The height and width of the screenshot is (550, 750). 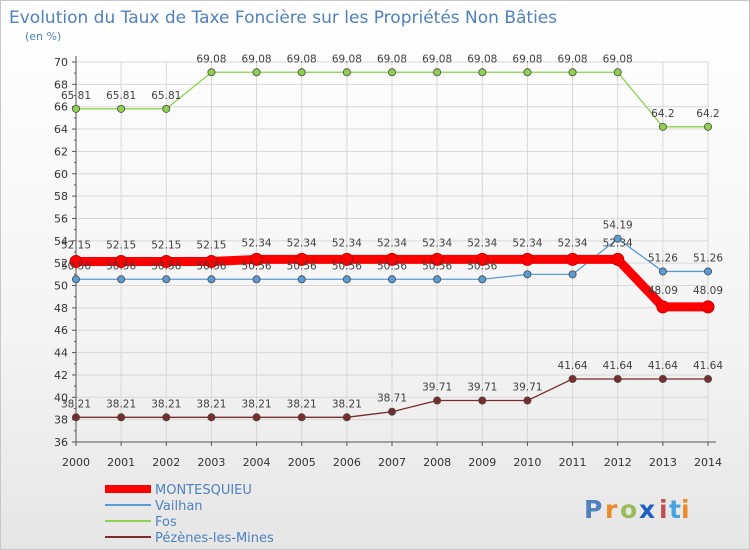 What do you see at coordinates (61, 375) in the screenshot?
I see `y-tick-label: 42` at bounding box center [61, 375].